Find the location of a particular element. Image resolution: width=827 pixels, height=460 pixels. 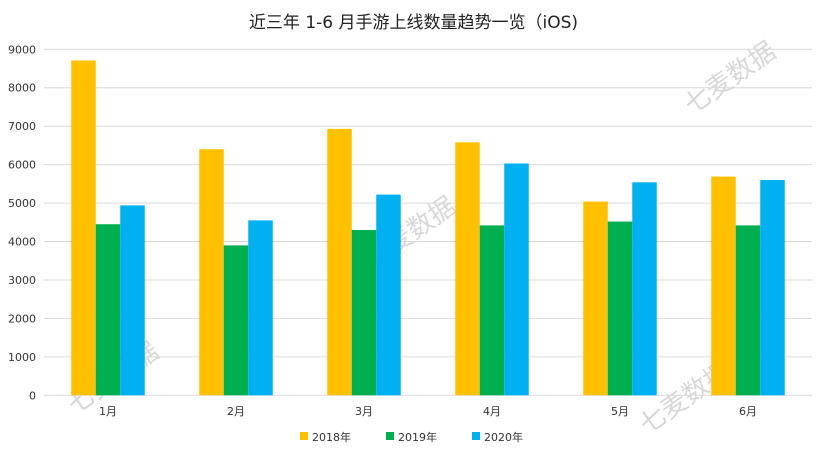

bar-2019年-6月 is located at coordinates (748, 310).